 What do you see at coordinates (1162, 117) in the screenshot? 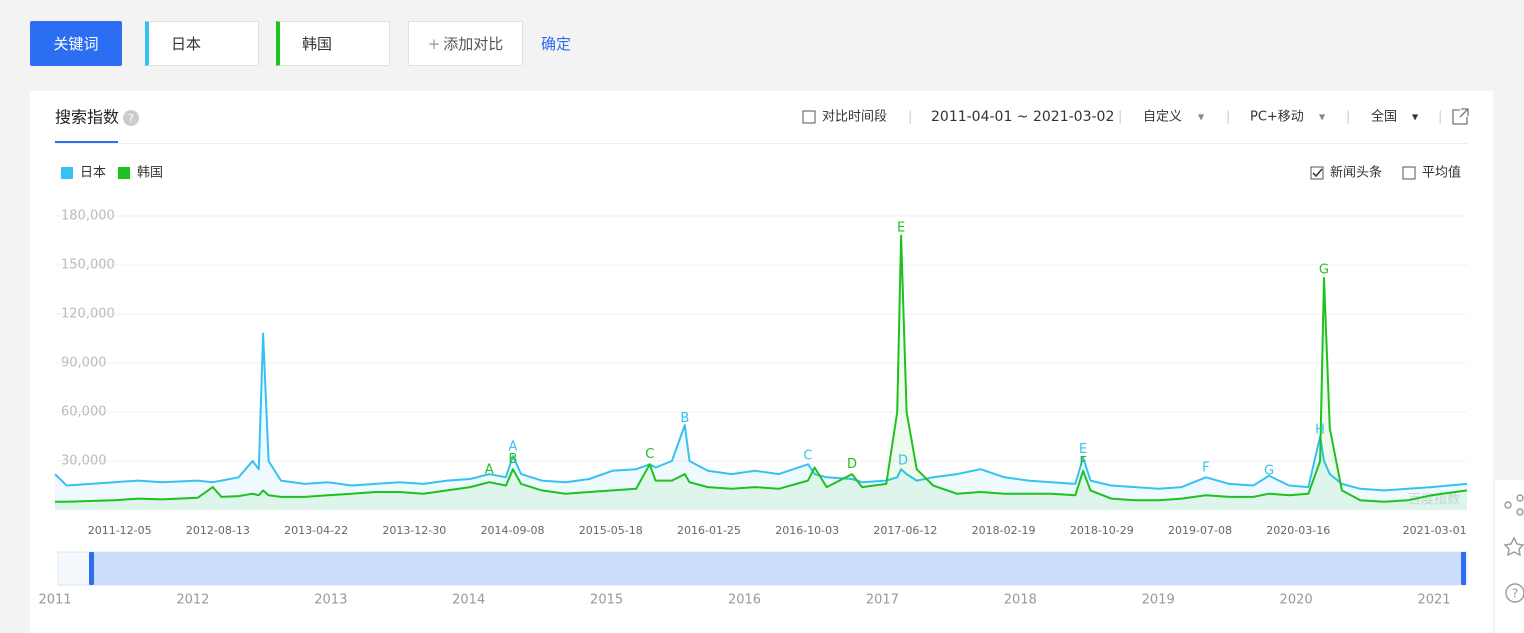
I see `period-select: 自定义` at bounding box center [1162, 117].